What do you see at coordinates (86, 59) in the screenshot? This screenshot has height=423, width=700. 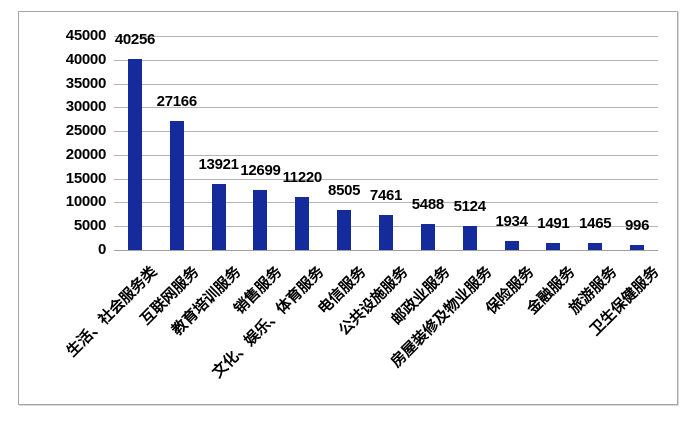 I see `y-axis-tick-label: 40000` at bounding box center [86, 59].